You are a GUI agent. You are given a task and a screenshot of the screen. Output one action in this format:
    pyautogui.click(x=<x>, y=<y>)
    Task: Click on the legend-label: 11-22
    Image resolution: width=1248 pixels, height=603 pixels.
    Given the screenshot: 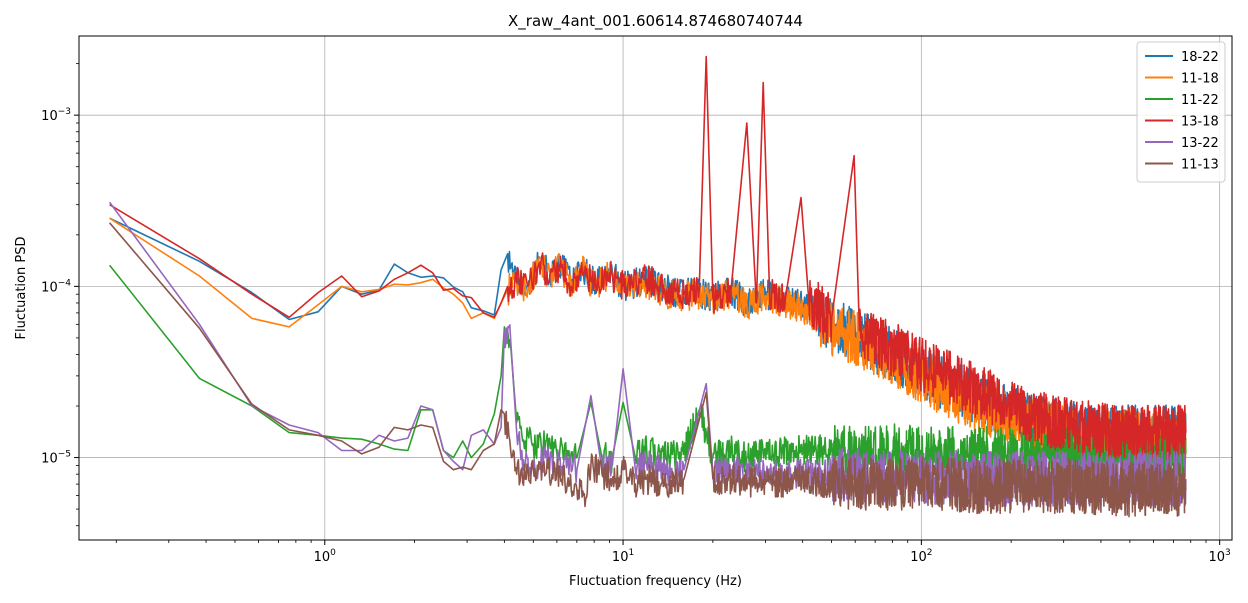 What is the action you would take?
    pyautogui.click(x=1200, y=100)
    